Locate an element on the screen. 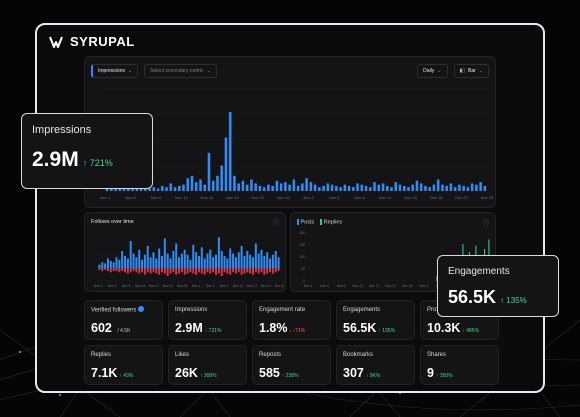  x-tick-label: Nov 21 is located at coordinates (168, 286).